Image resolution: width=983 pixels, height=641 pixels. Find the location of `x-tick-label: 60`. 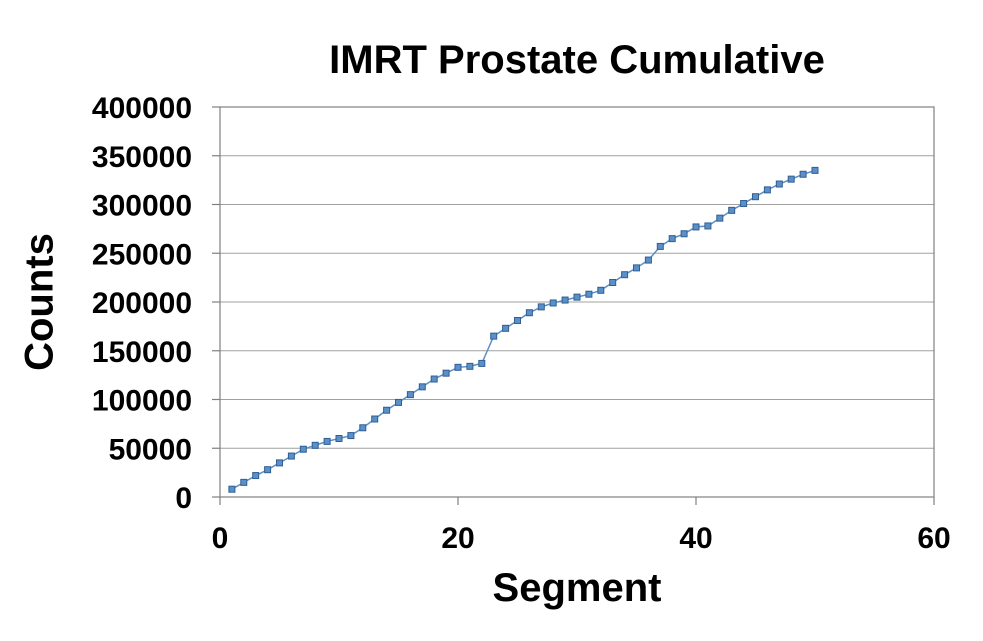

x-tick-label: 60 is located at coordinates (933, 538).